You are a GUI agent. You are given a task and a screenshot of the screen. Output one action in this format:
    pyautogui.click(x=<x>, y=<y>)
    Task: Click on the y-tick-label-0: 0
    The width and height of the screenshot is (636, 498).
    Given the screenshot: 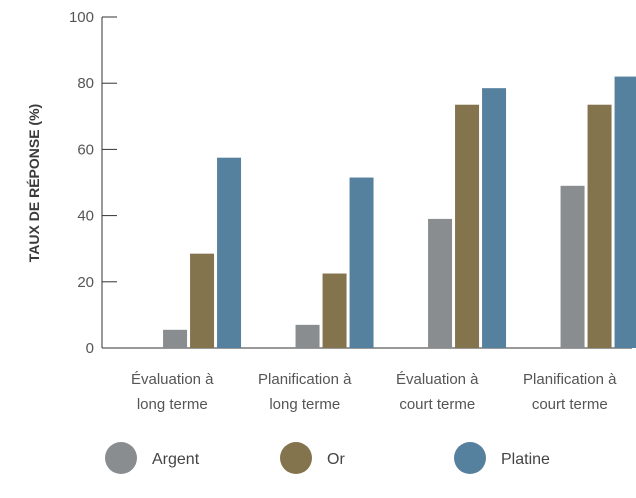 What is the action you would take?
    pyautogui.click(x=90, y=348)
    